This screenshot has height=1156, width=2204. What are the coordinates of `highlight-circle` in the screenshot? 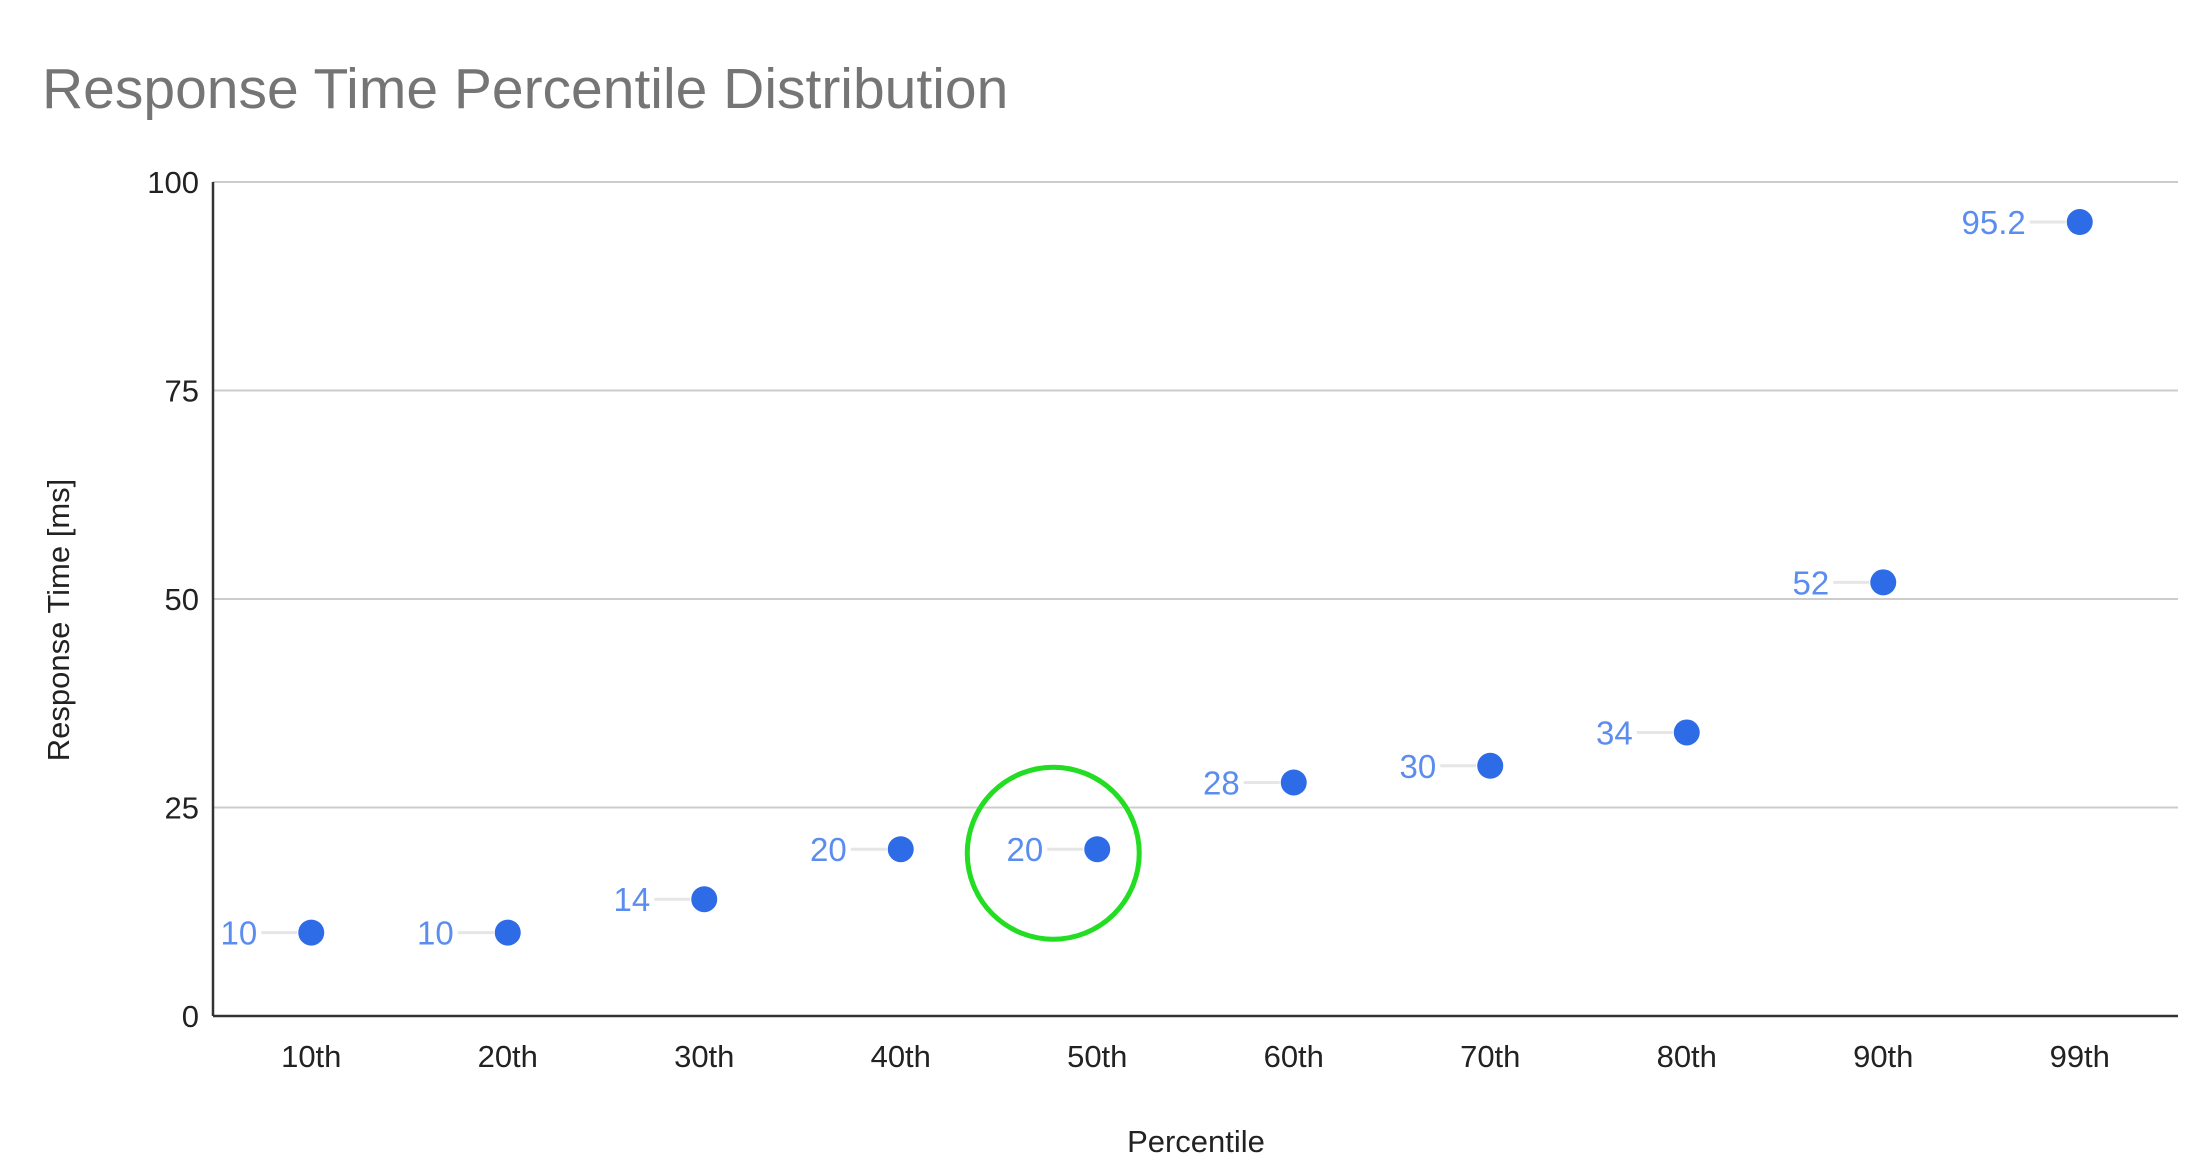 It's located at (1053, 853).